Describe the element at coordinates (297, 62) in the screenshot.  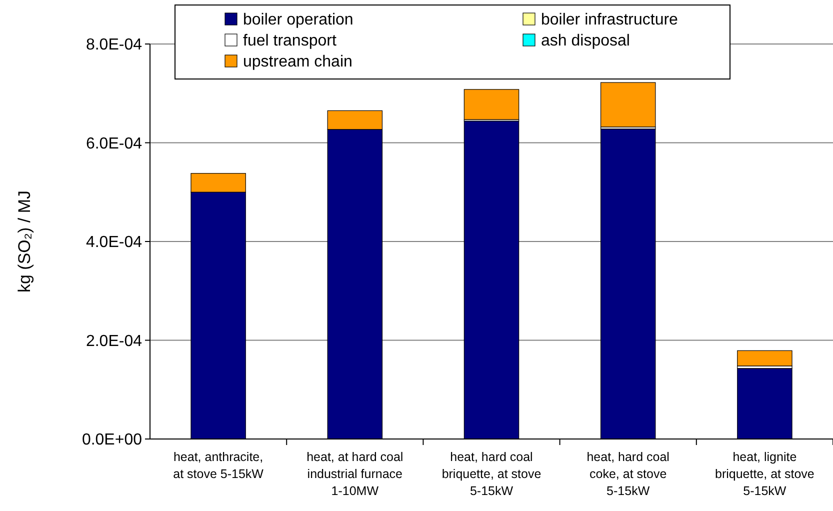
I see `legend-label: upstream chain` at that location.